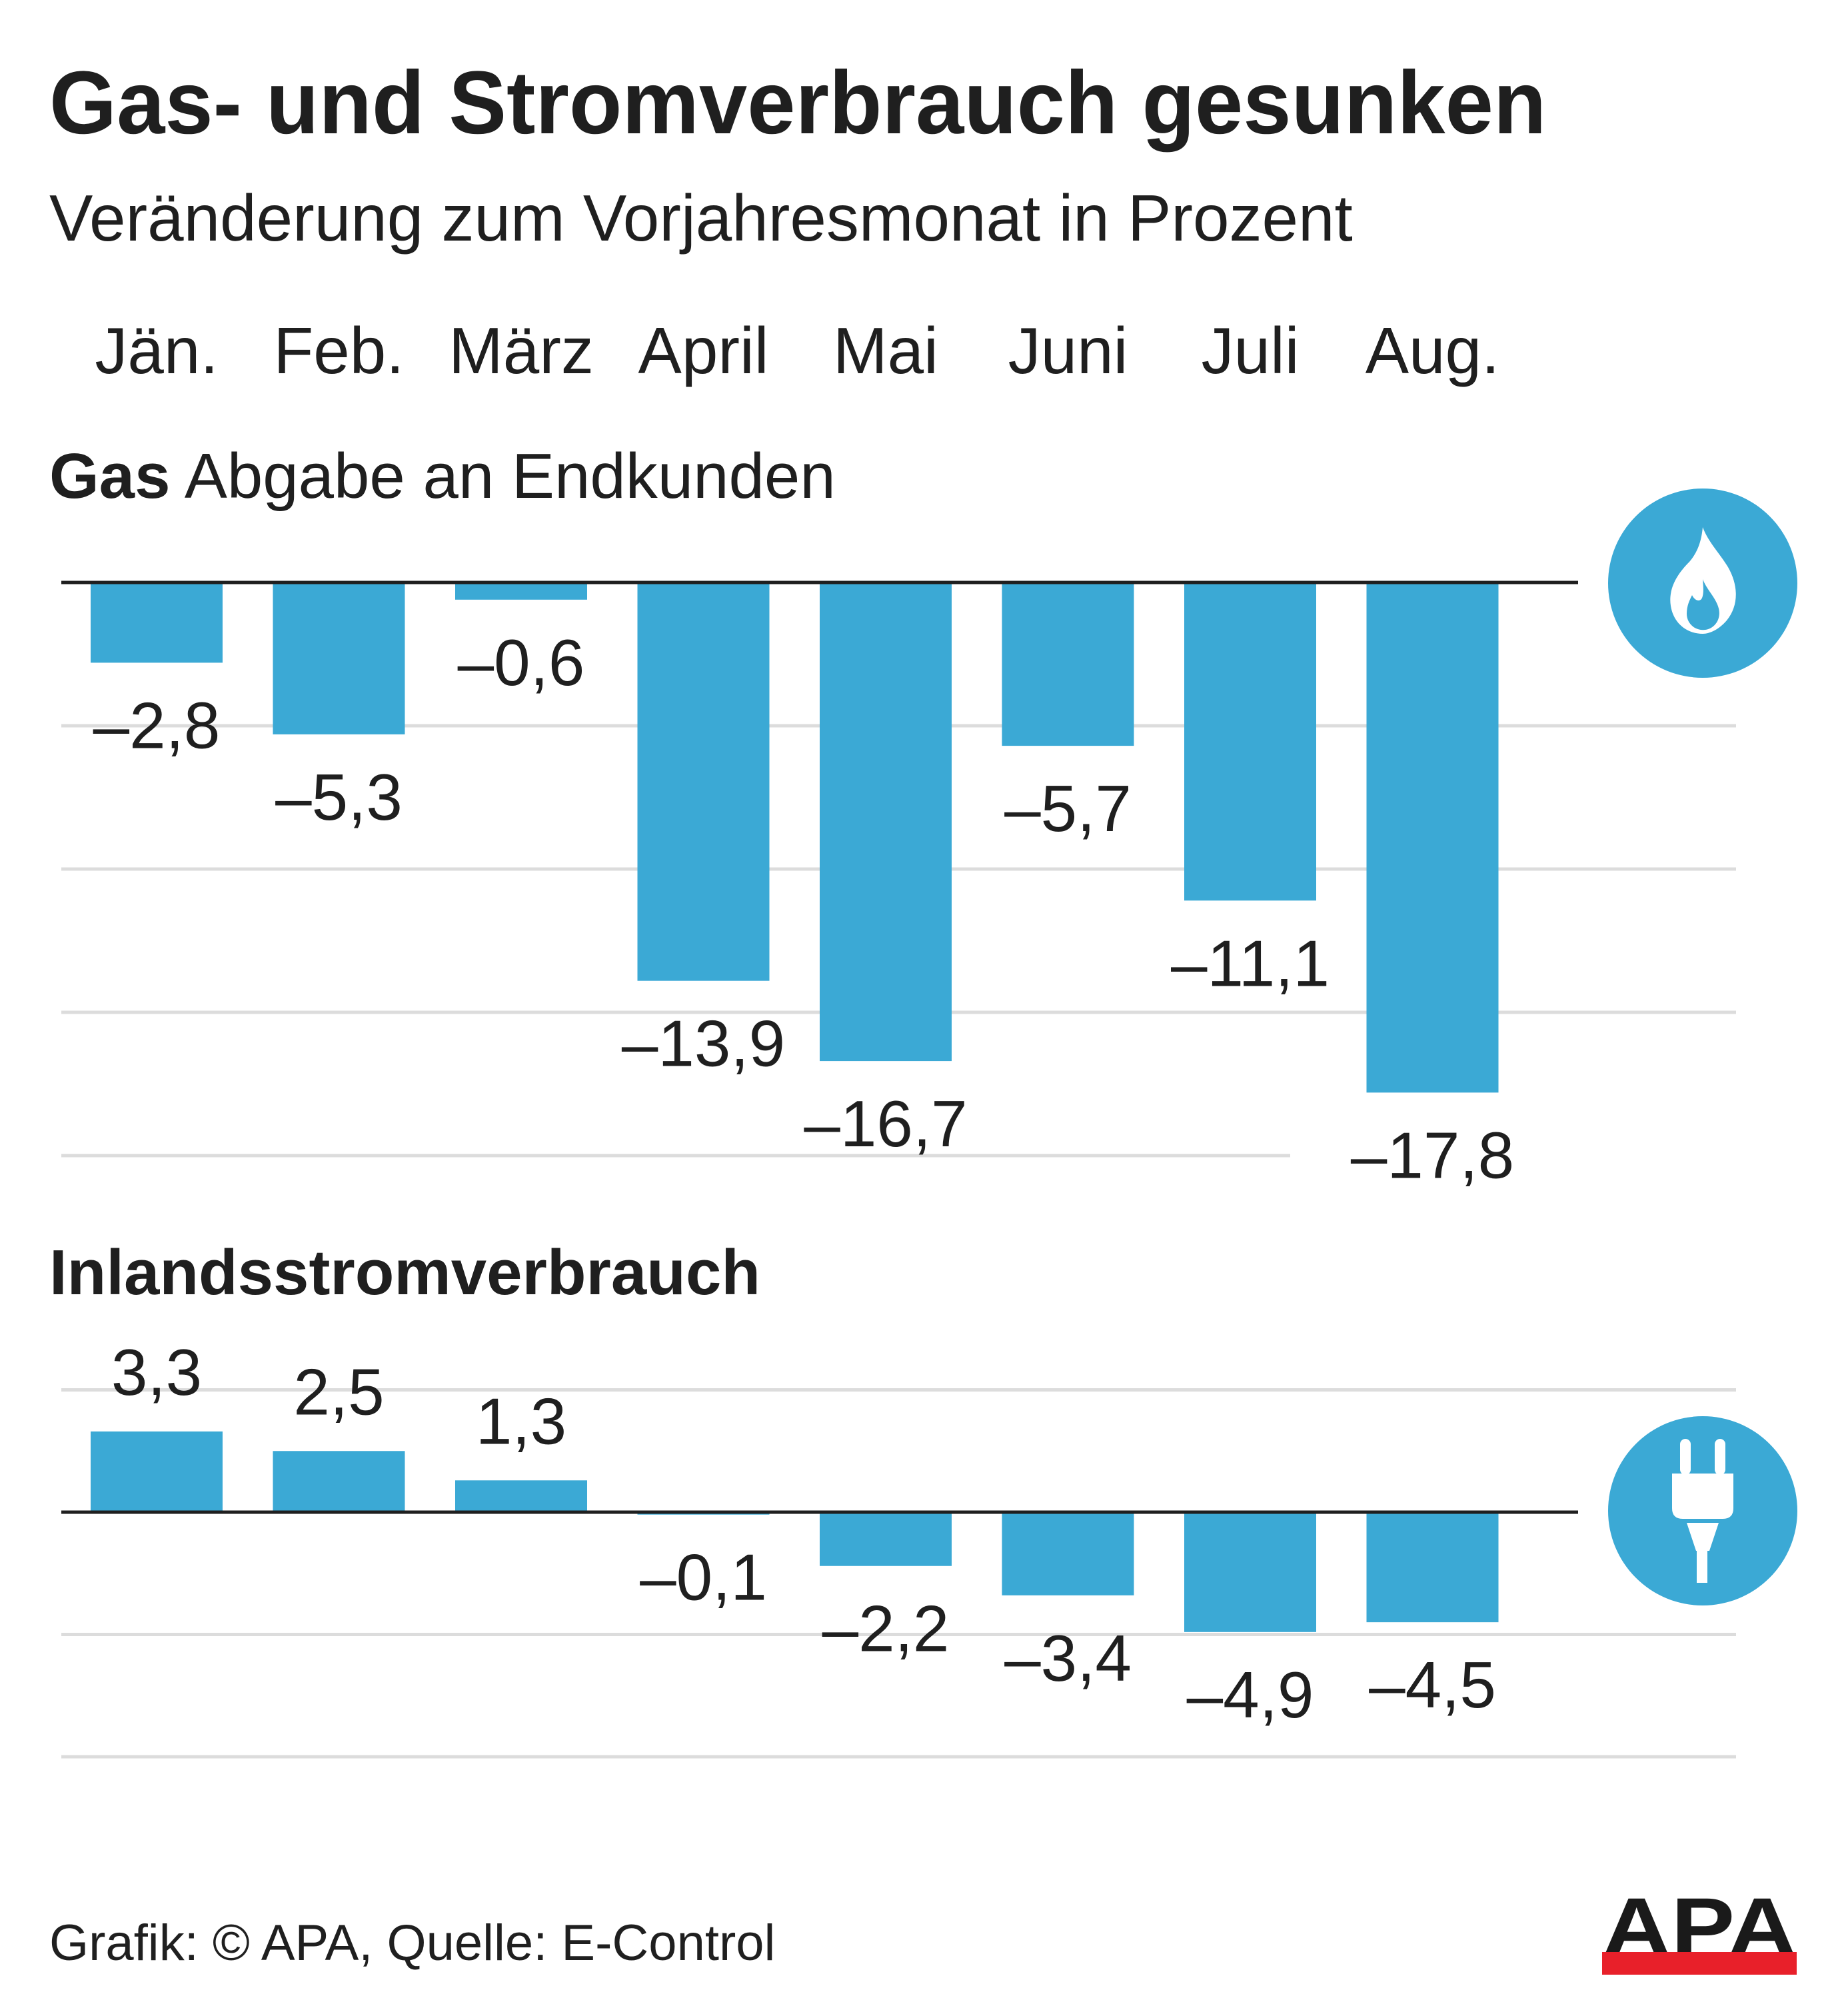 The width and height of the screenshot is (1848, 2016). I want to click on value-label: –17,8, so click(1433, 1155).